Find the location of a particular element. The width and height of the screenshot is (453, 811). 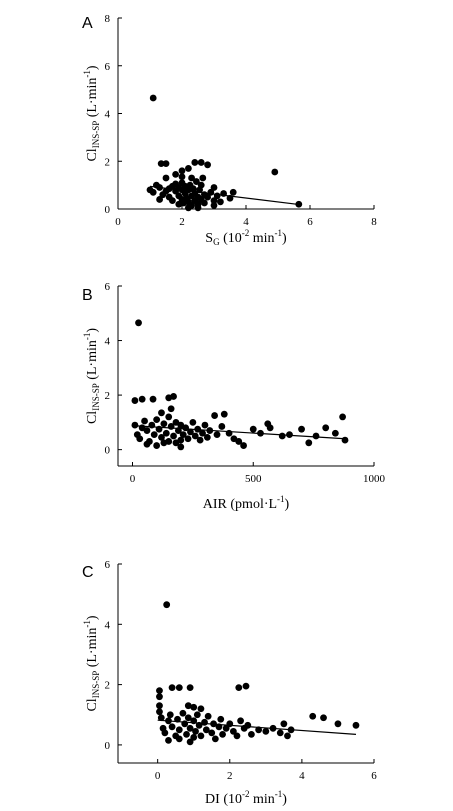

x-axis-label: SG (10-2 min-1) is located at coordinates (246, 237).